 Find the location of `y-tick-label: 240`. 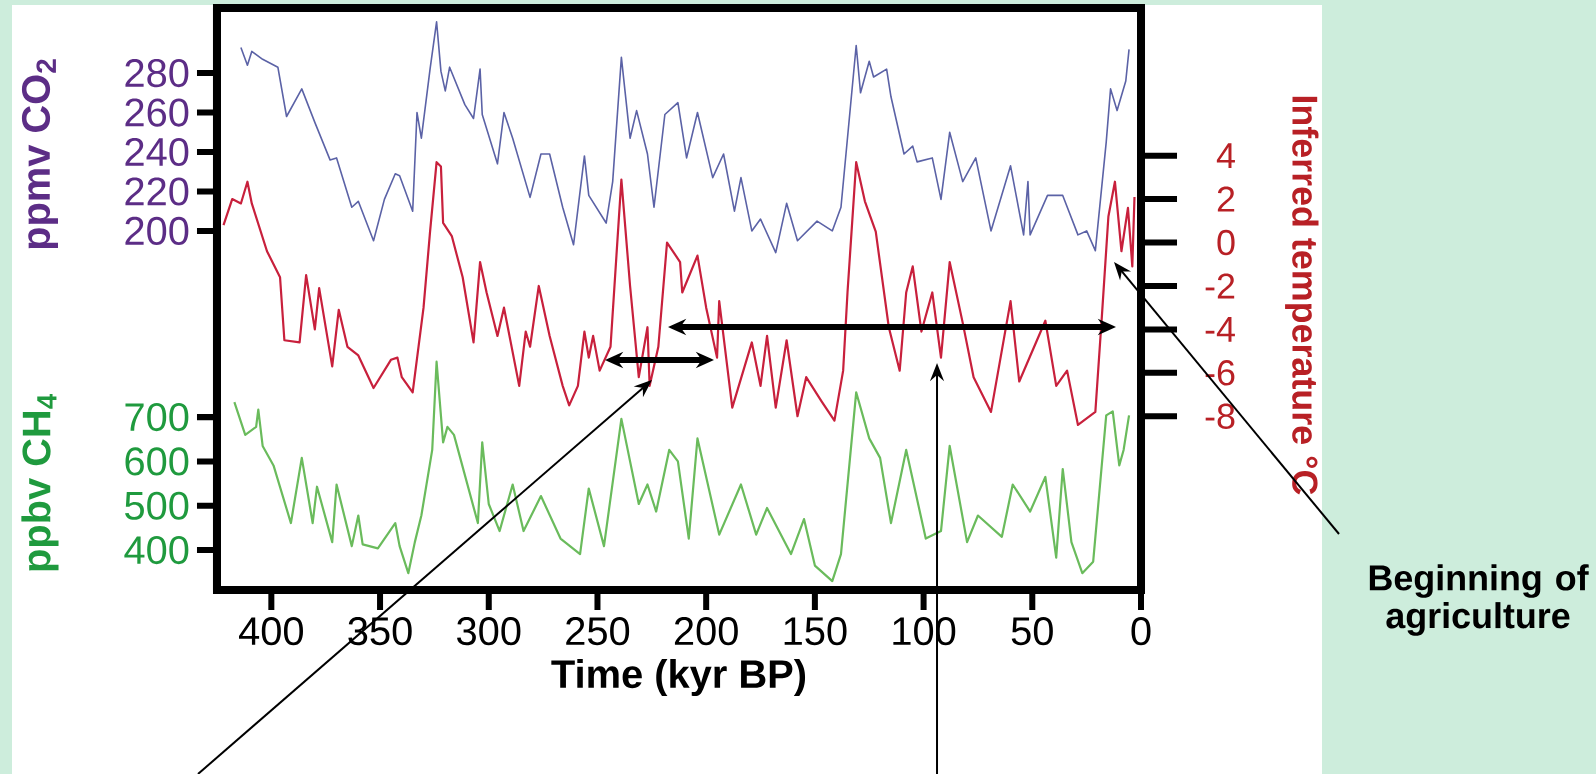

y-tick-label: 240 is located at coordinates (157, 152).